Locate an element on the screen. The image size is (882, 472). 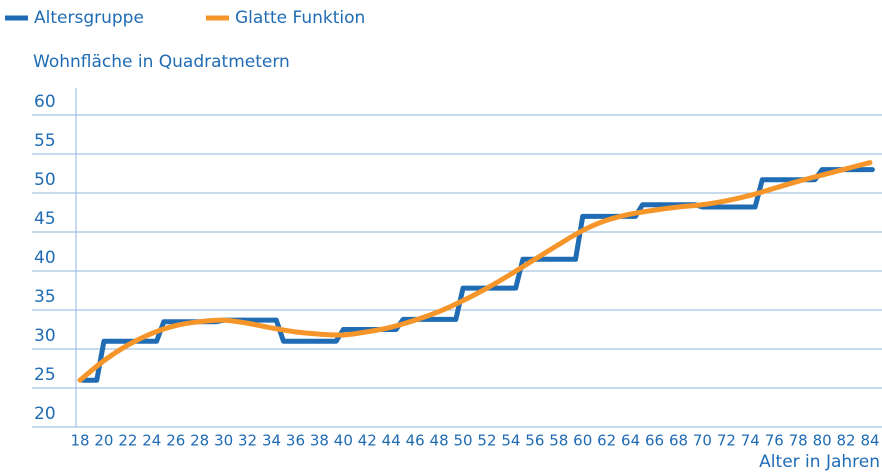
y-tick-label: 25 is located at coordinates (45, 375).